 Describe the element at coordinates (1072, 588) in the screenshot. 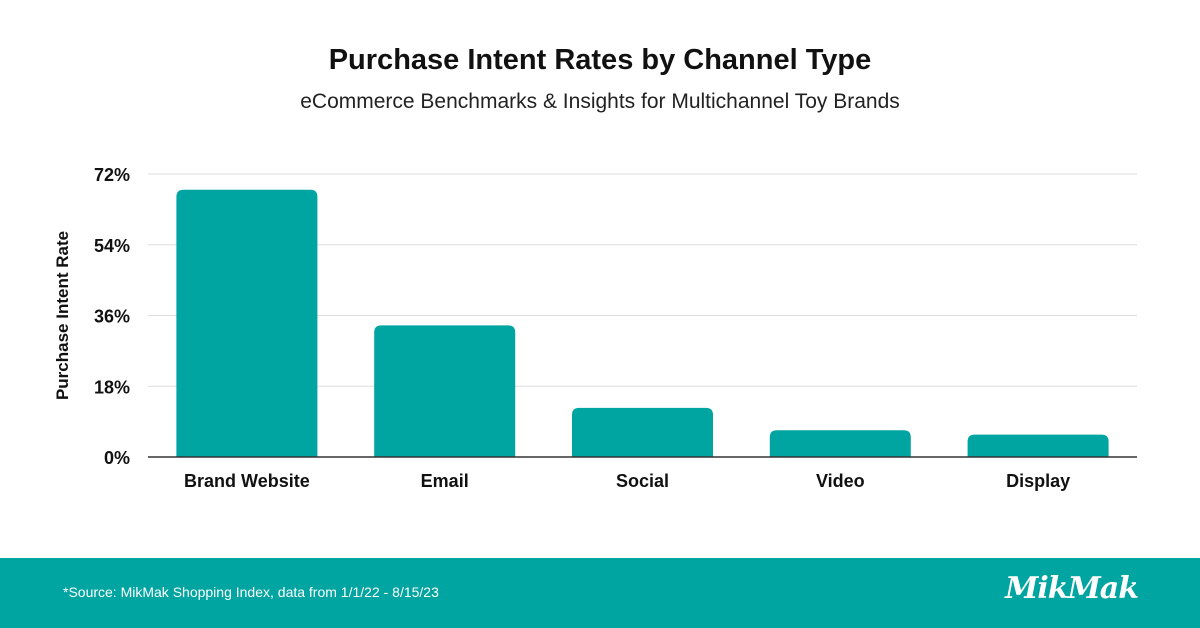

I see `mikmak-logo: MikMak` at that location.